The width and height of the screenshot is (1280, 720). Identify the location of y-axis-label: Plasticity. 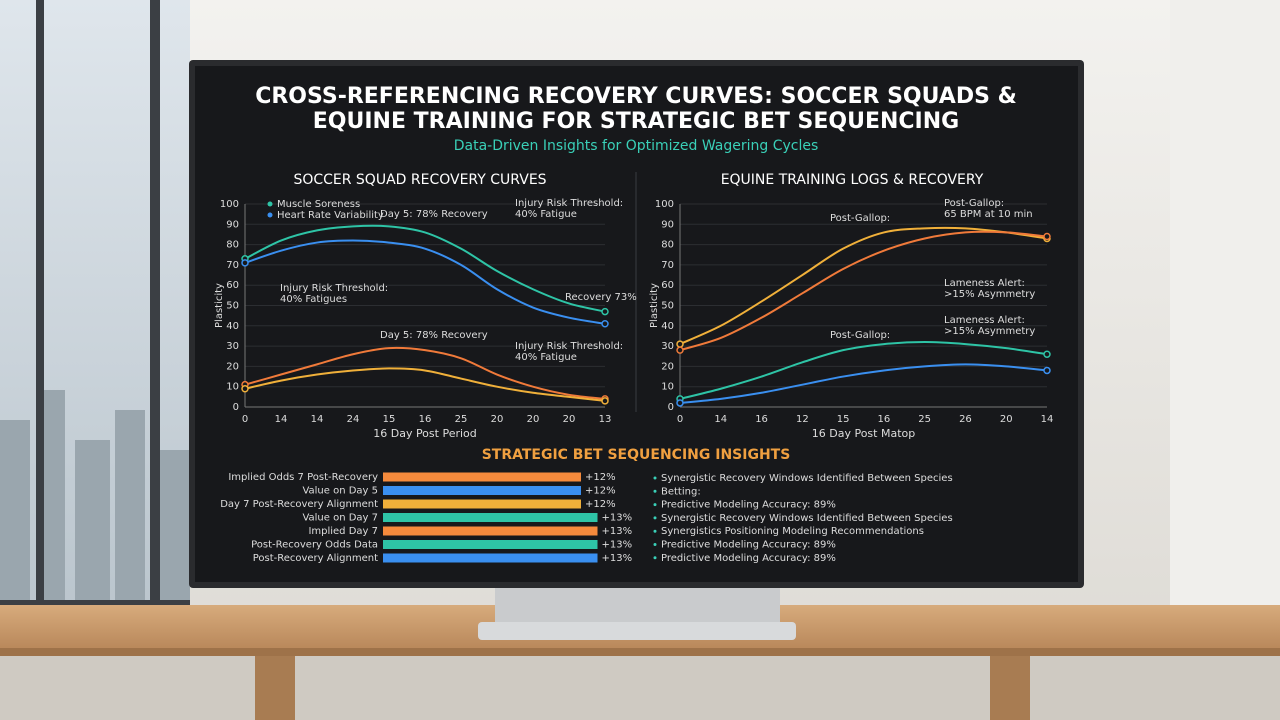
(219, 305).